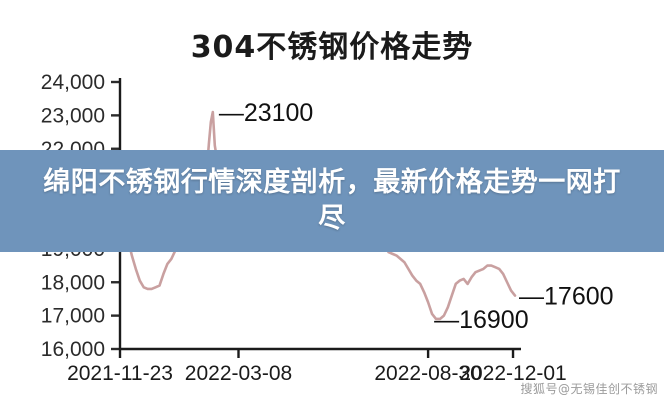 The image size is (664, 400). Describe the element at coordinates (512, 373) in the screenshot. I see `x-tick-label: 2022-12-01` at that location.